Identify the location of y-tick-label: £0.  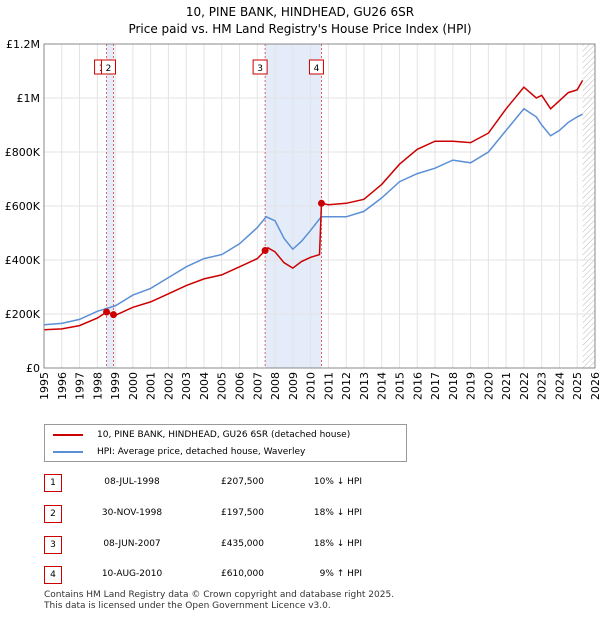
(33, 368).